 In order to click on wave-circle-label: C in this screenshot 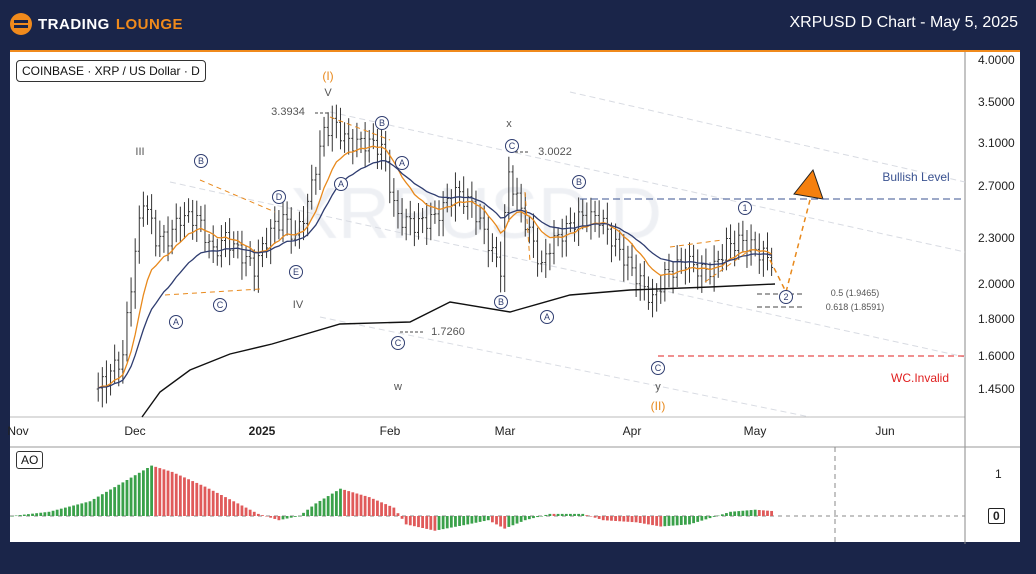, I will do `click(220, 305)`.